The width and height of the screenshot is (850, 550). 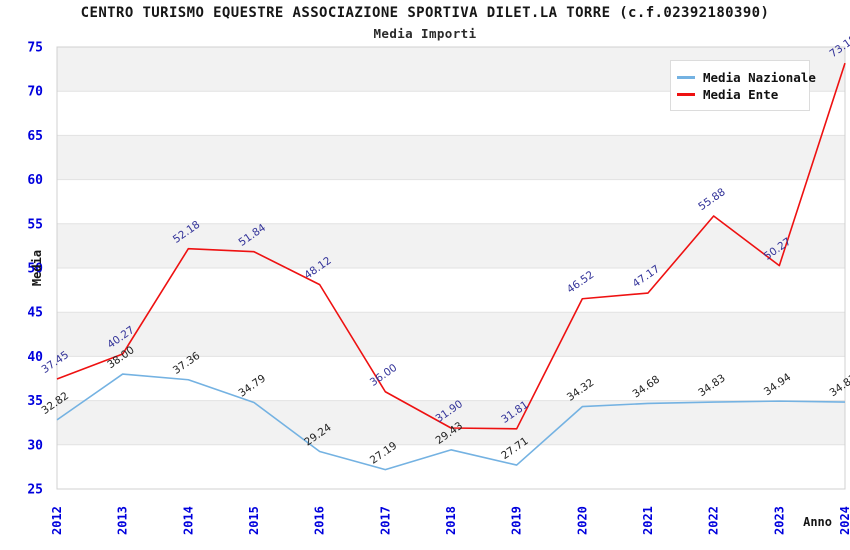 I want to click on svg-text: 55.88, so click(x=712, y=199).